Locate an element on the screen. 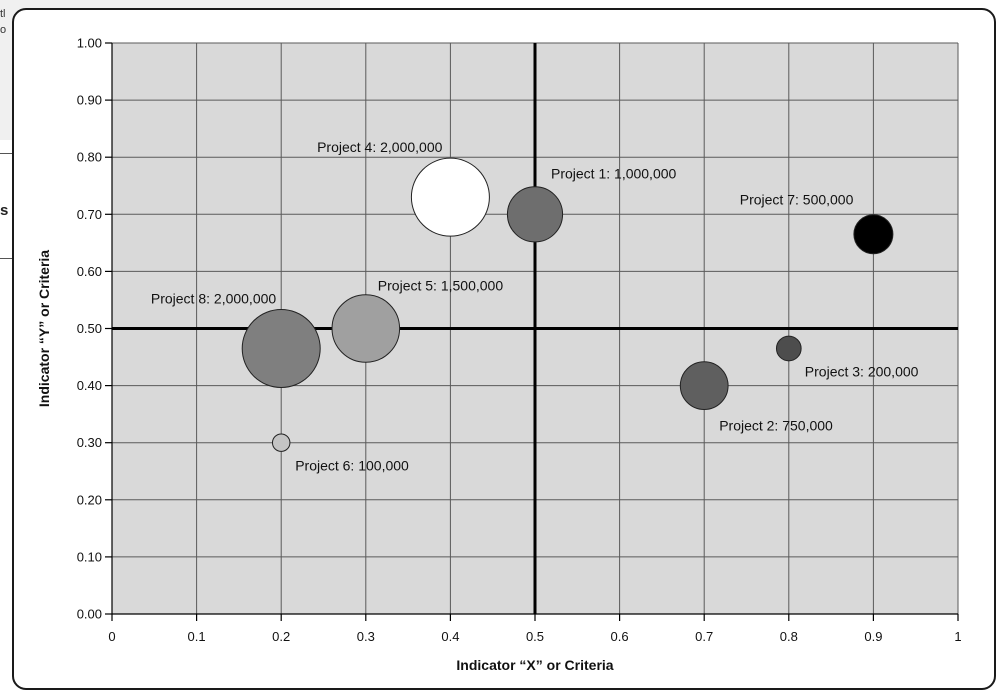  y-tick-label: 0.90 is located at coordinates (89, 100).